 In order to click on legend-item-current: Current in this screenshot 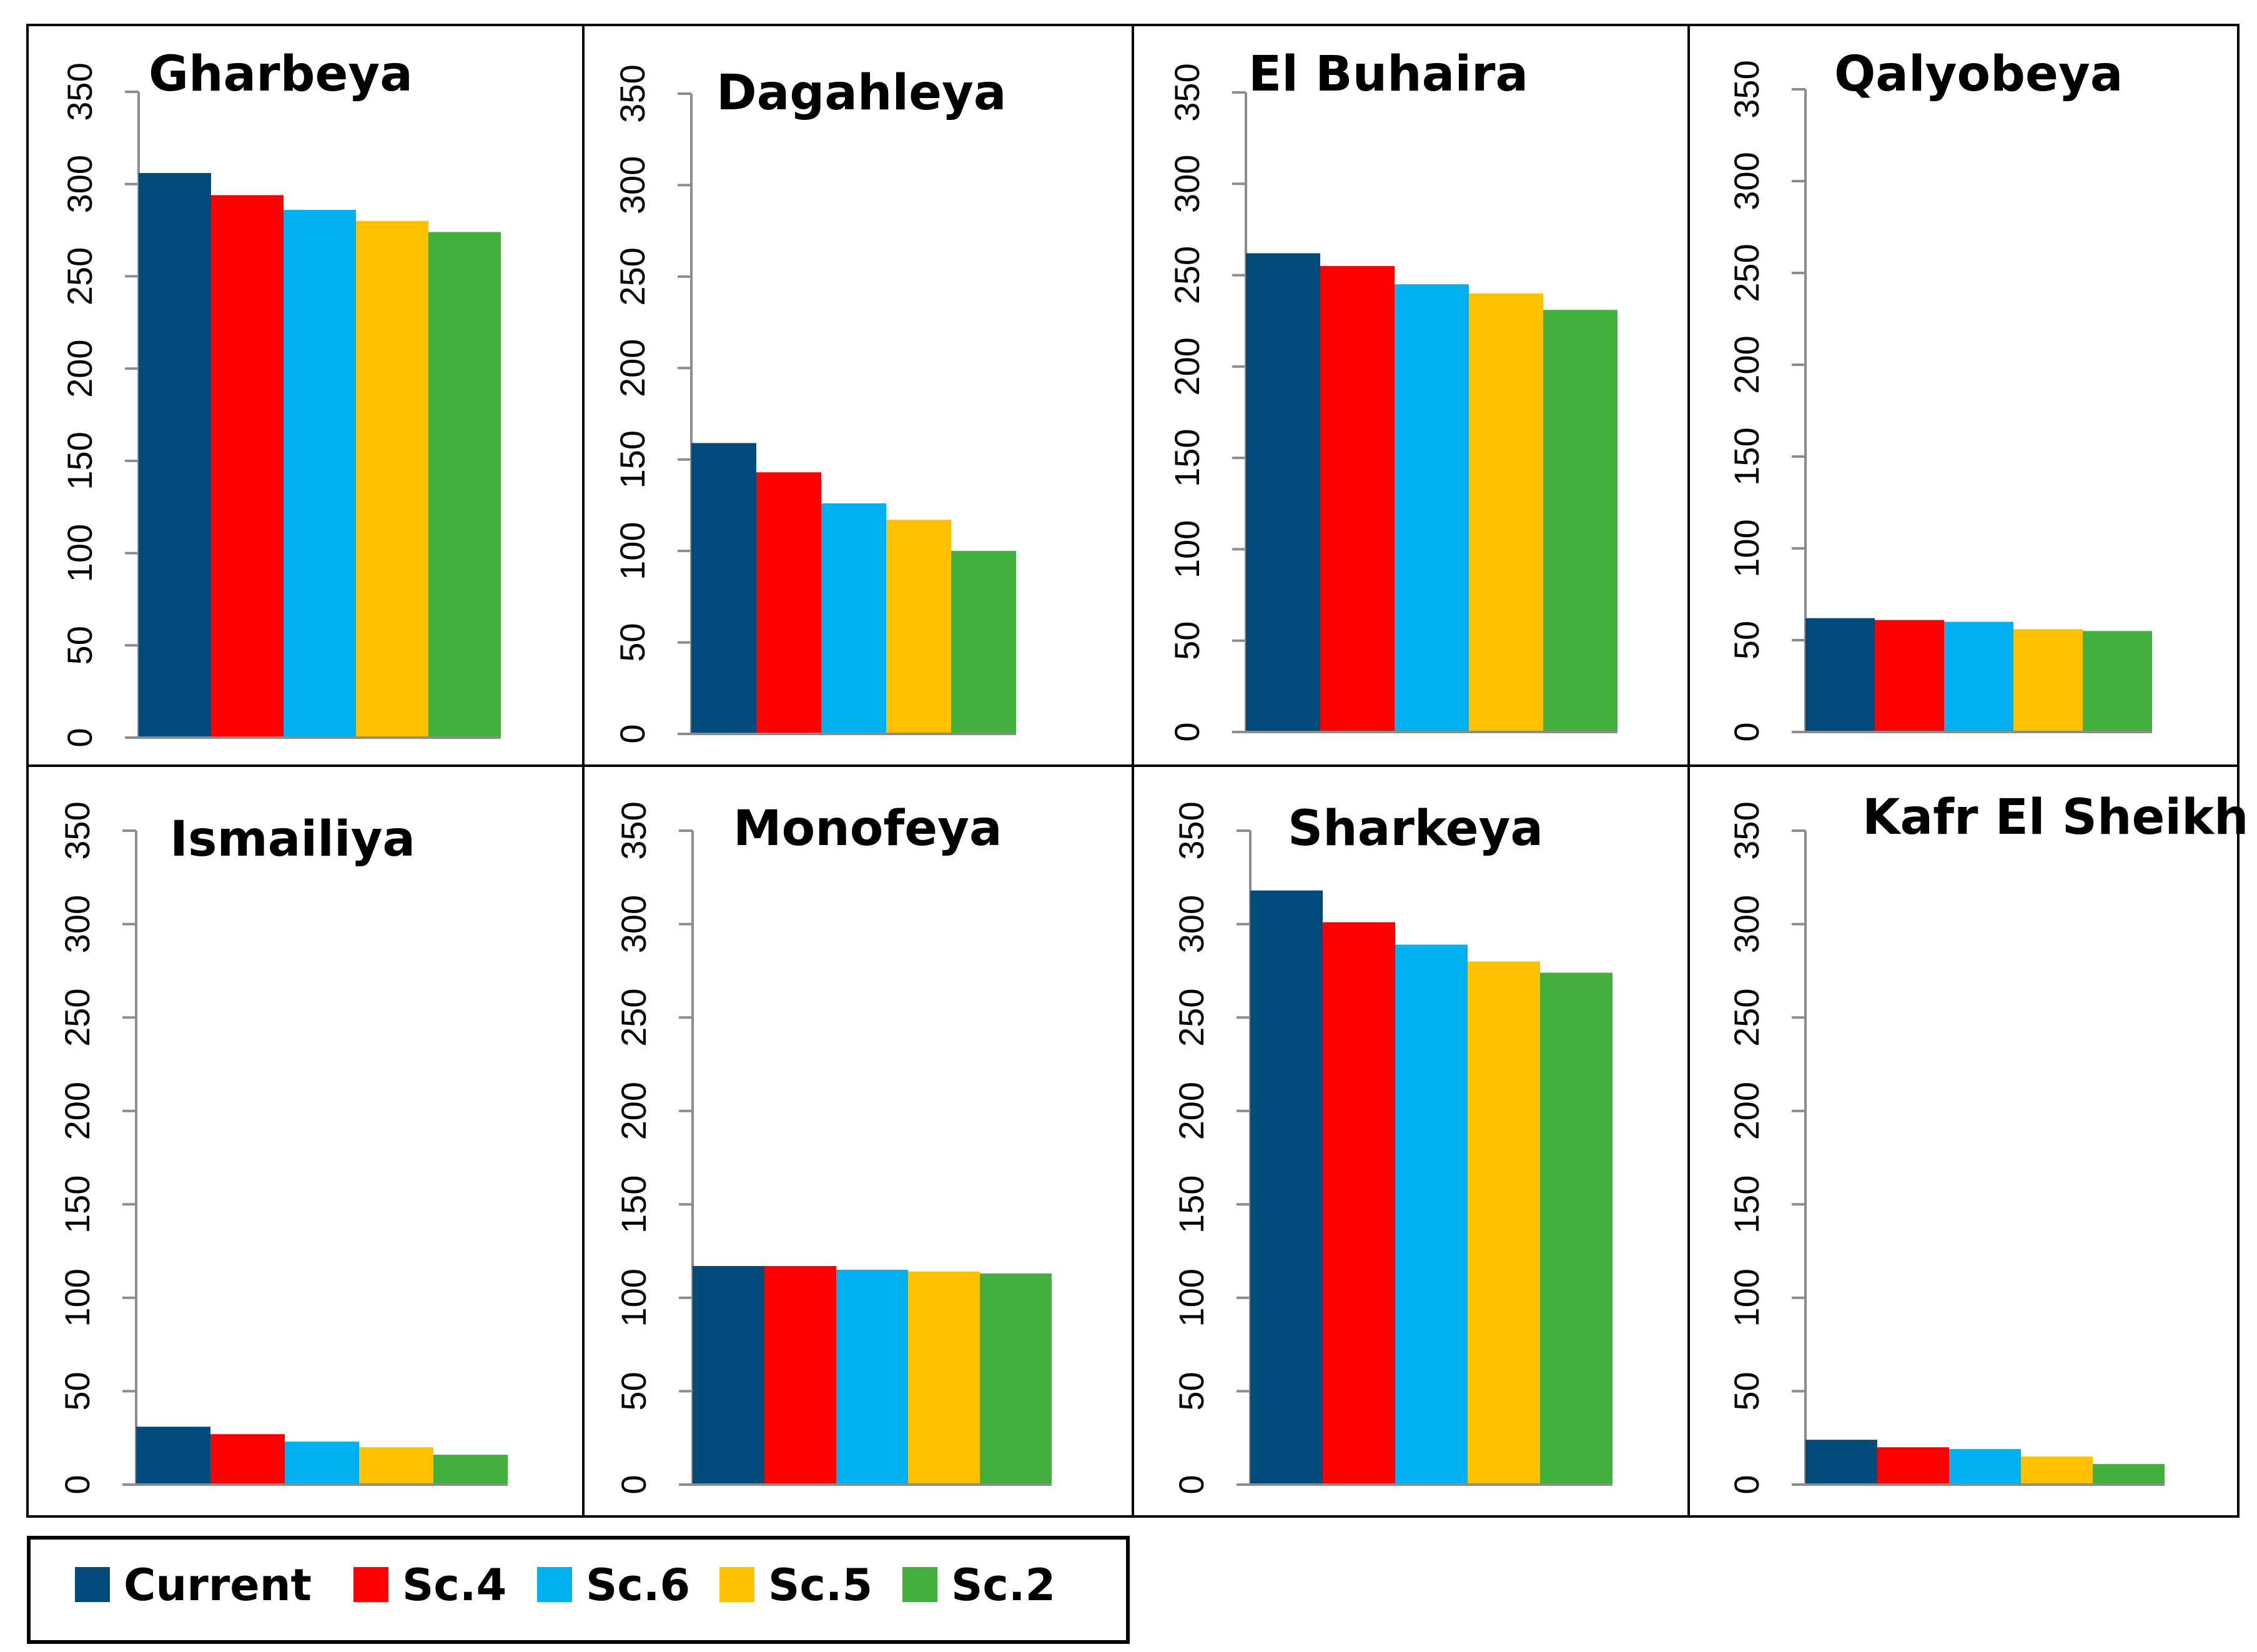, I will do `click(193, 1585)`.